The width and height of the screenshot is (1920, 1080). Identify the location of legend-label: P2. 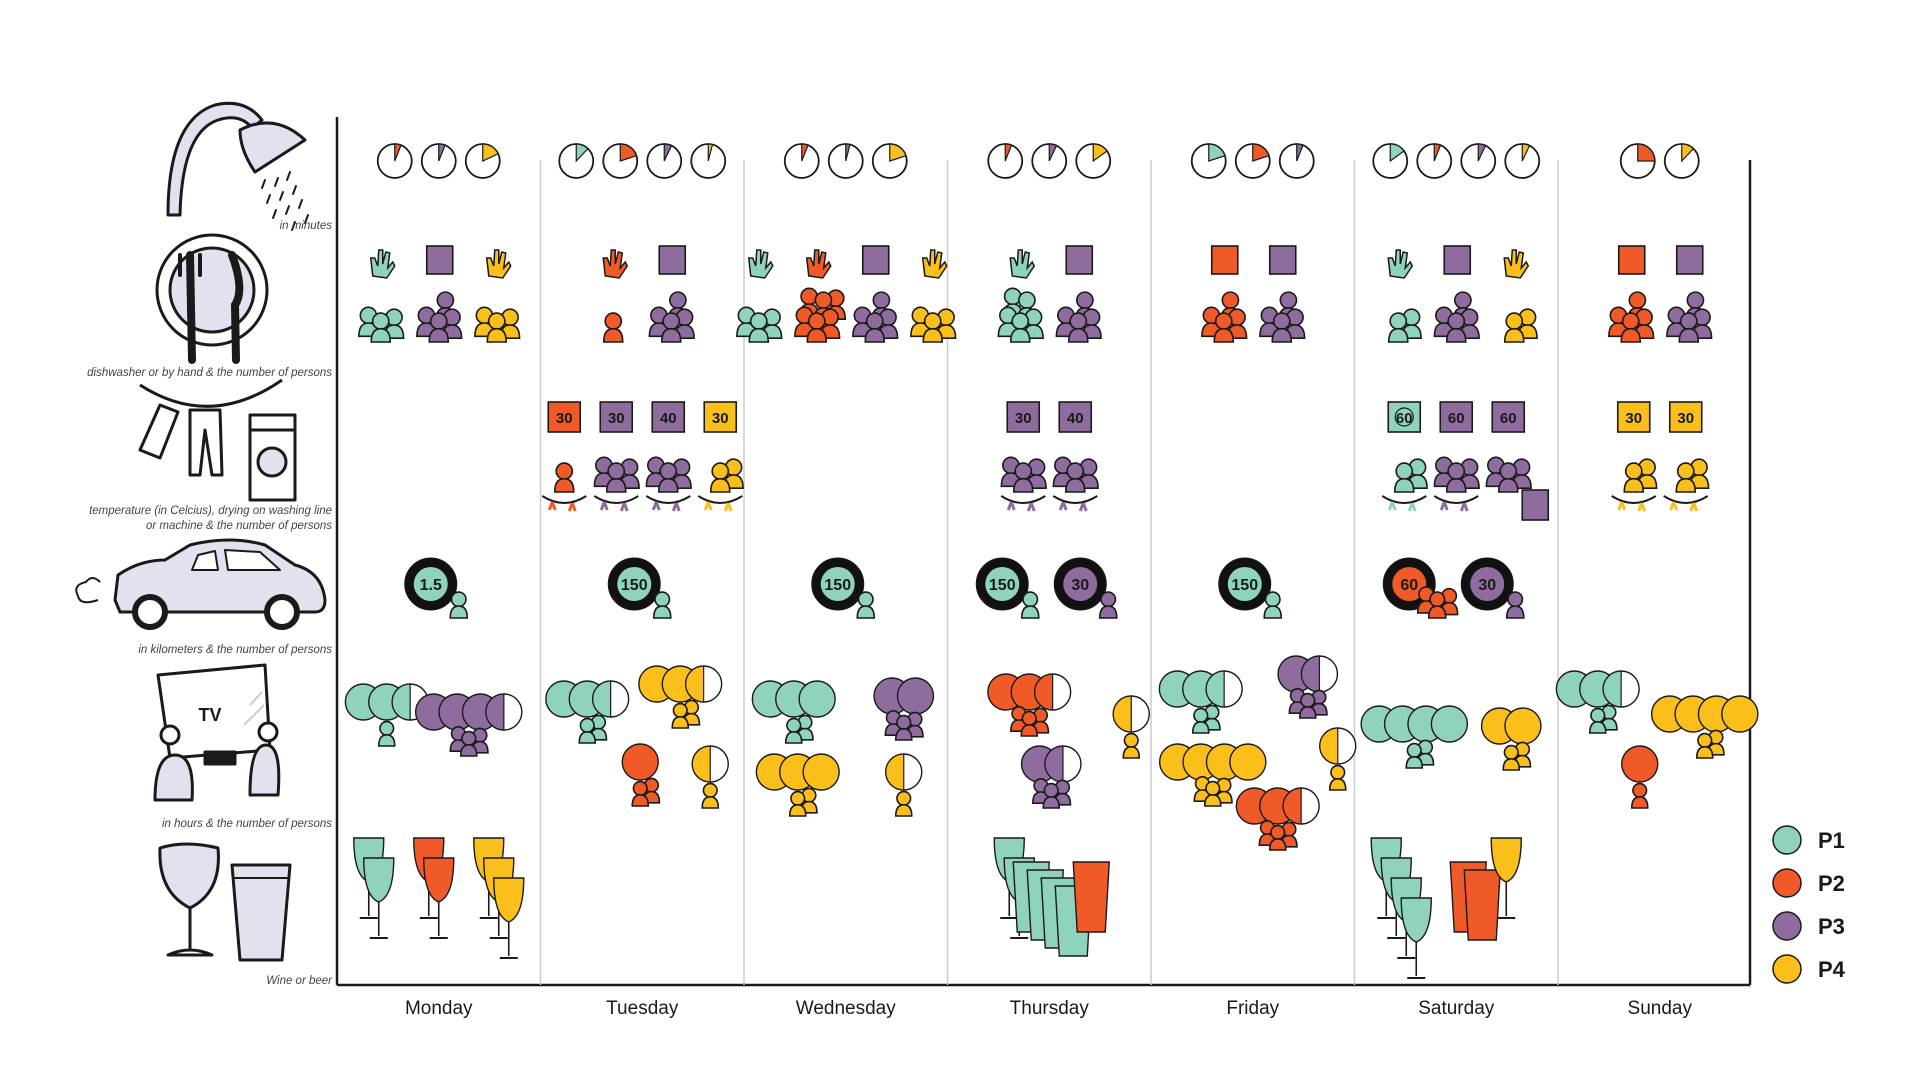
(1831, 883).